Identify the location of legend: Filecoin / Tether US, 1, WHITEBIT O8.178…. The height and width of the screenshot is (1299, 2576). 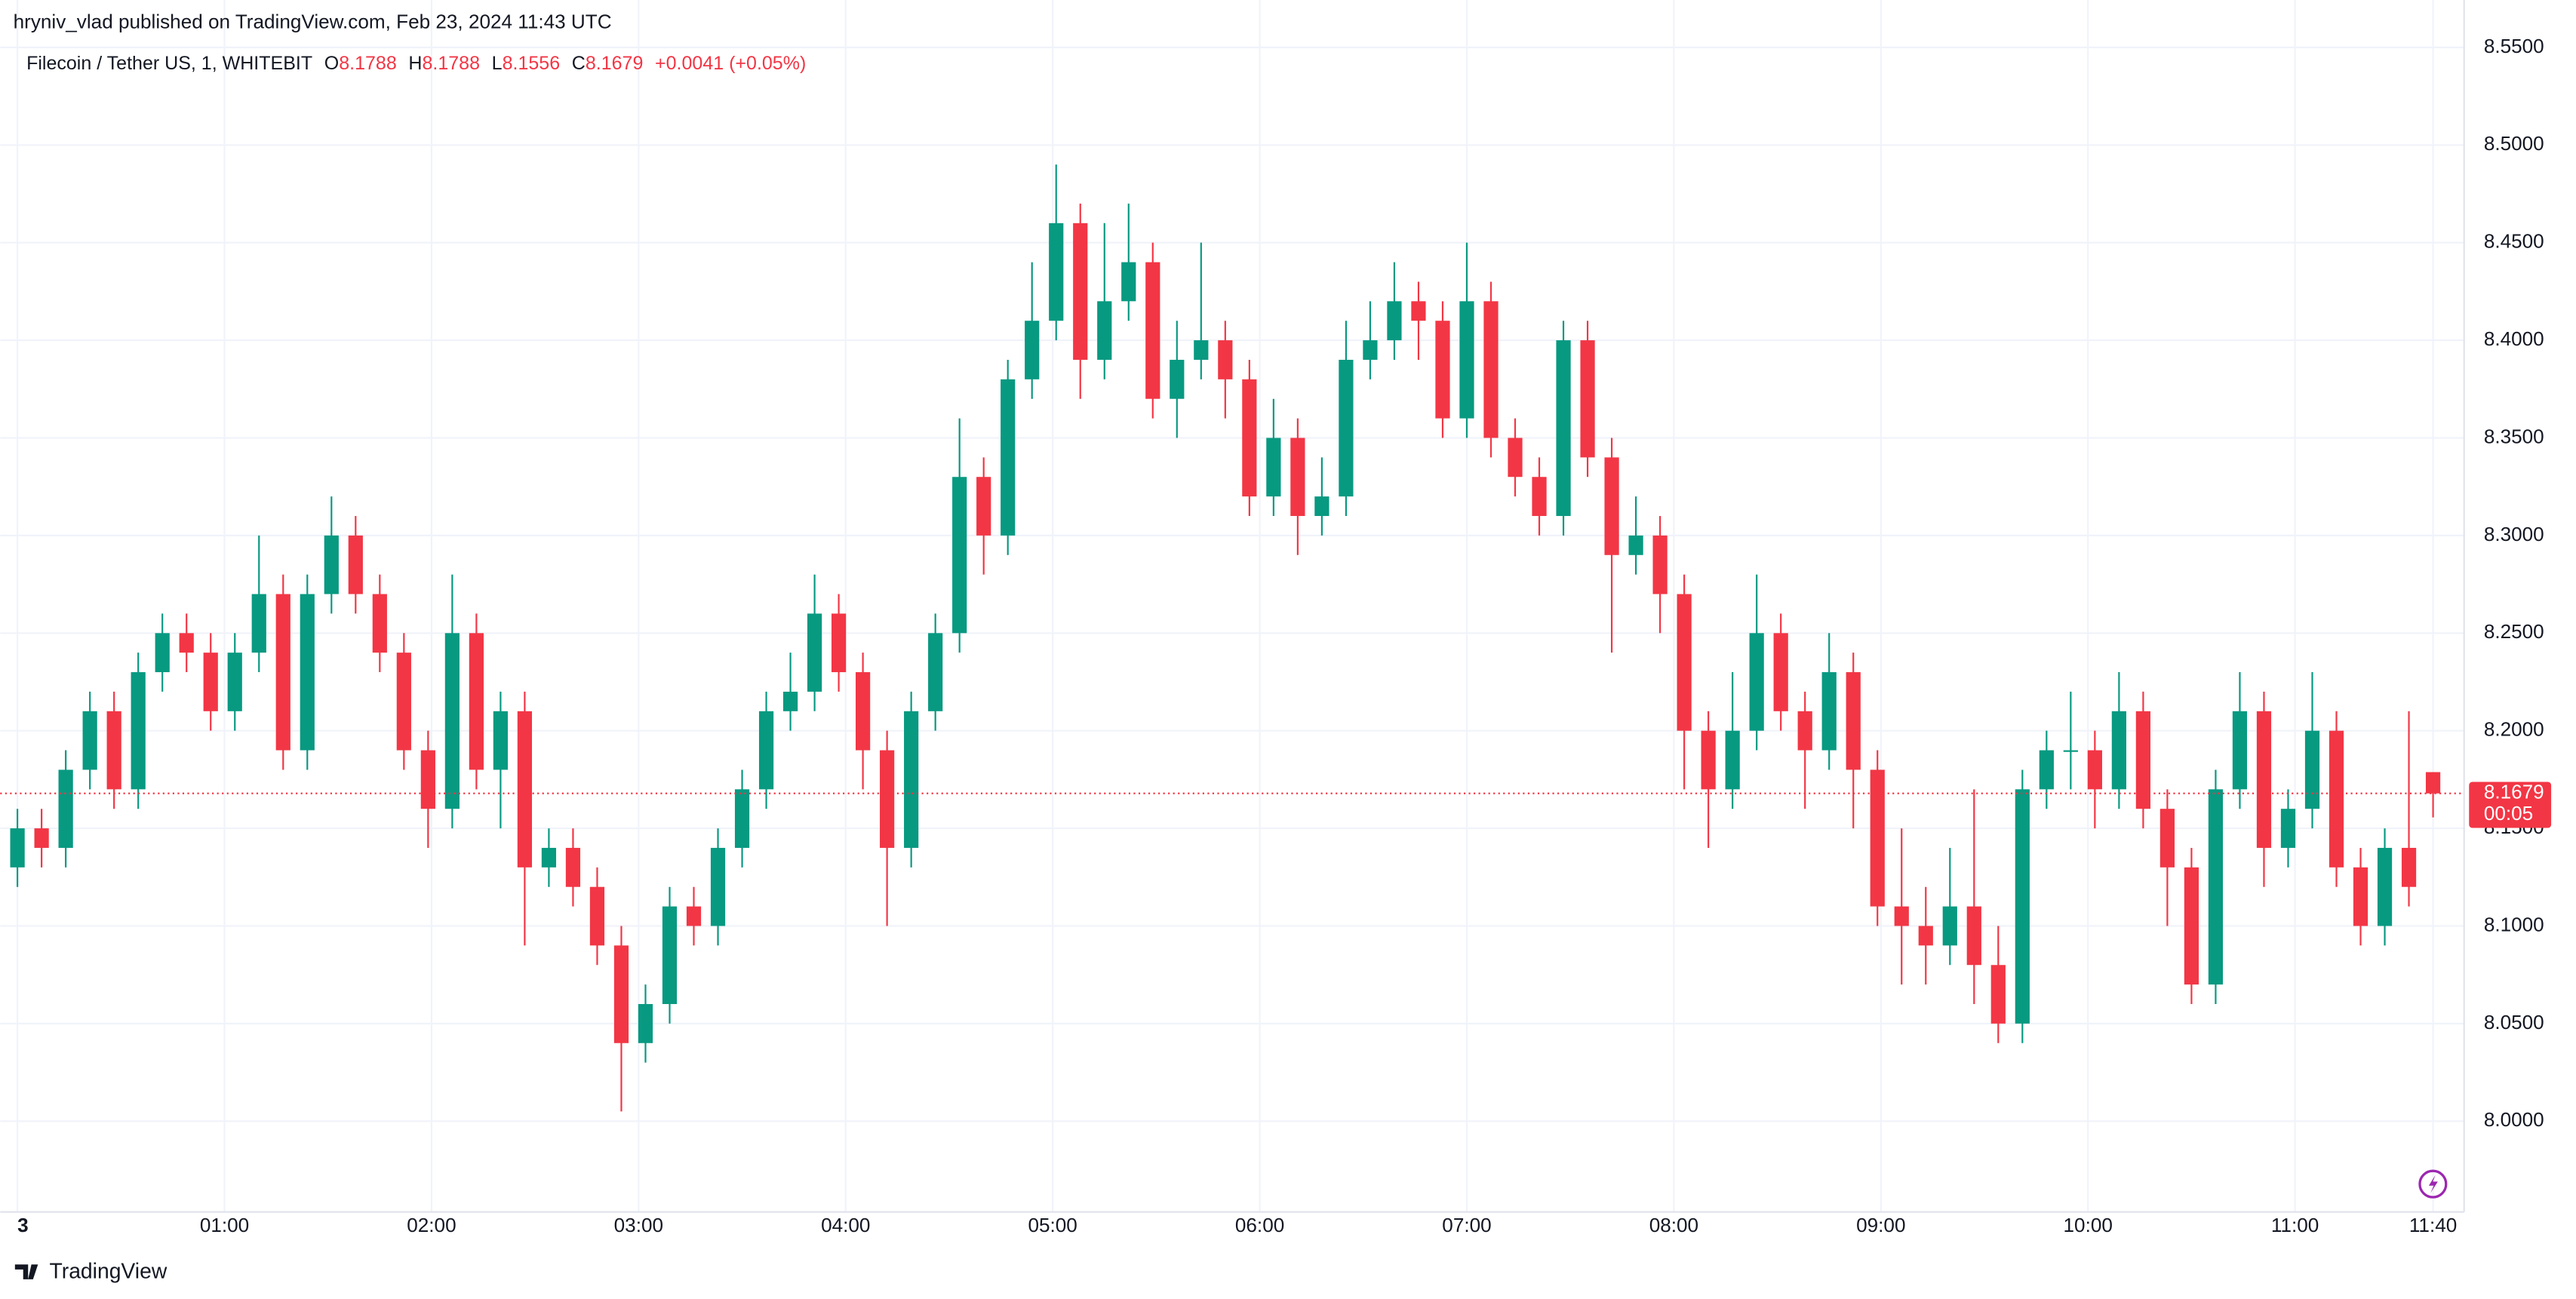
(416, 63).